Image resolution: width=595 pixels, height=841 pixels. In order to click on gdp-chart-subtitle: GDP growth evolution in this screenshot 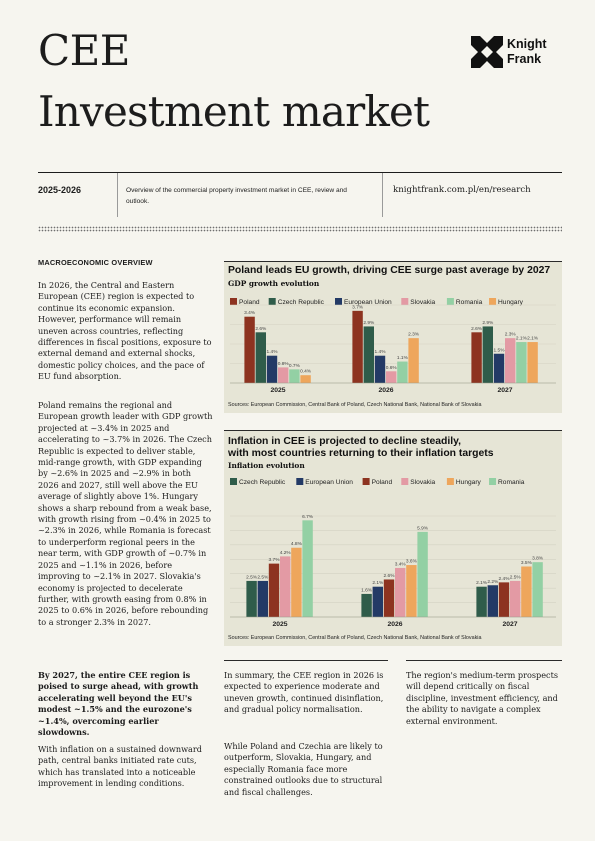, I will do `click(274, 283)`.